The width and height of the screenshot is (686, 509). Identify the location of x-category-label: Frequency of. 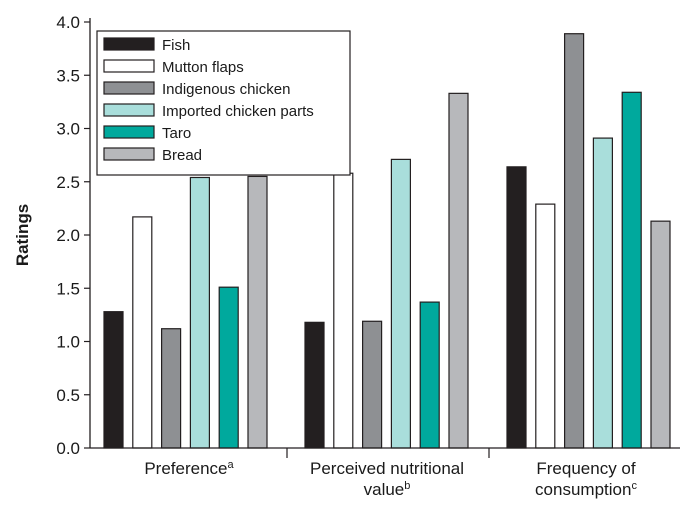
(585, 468).